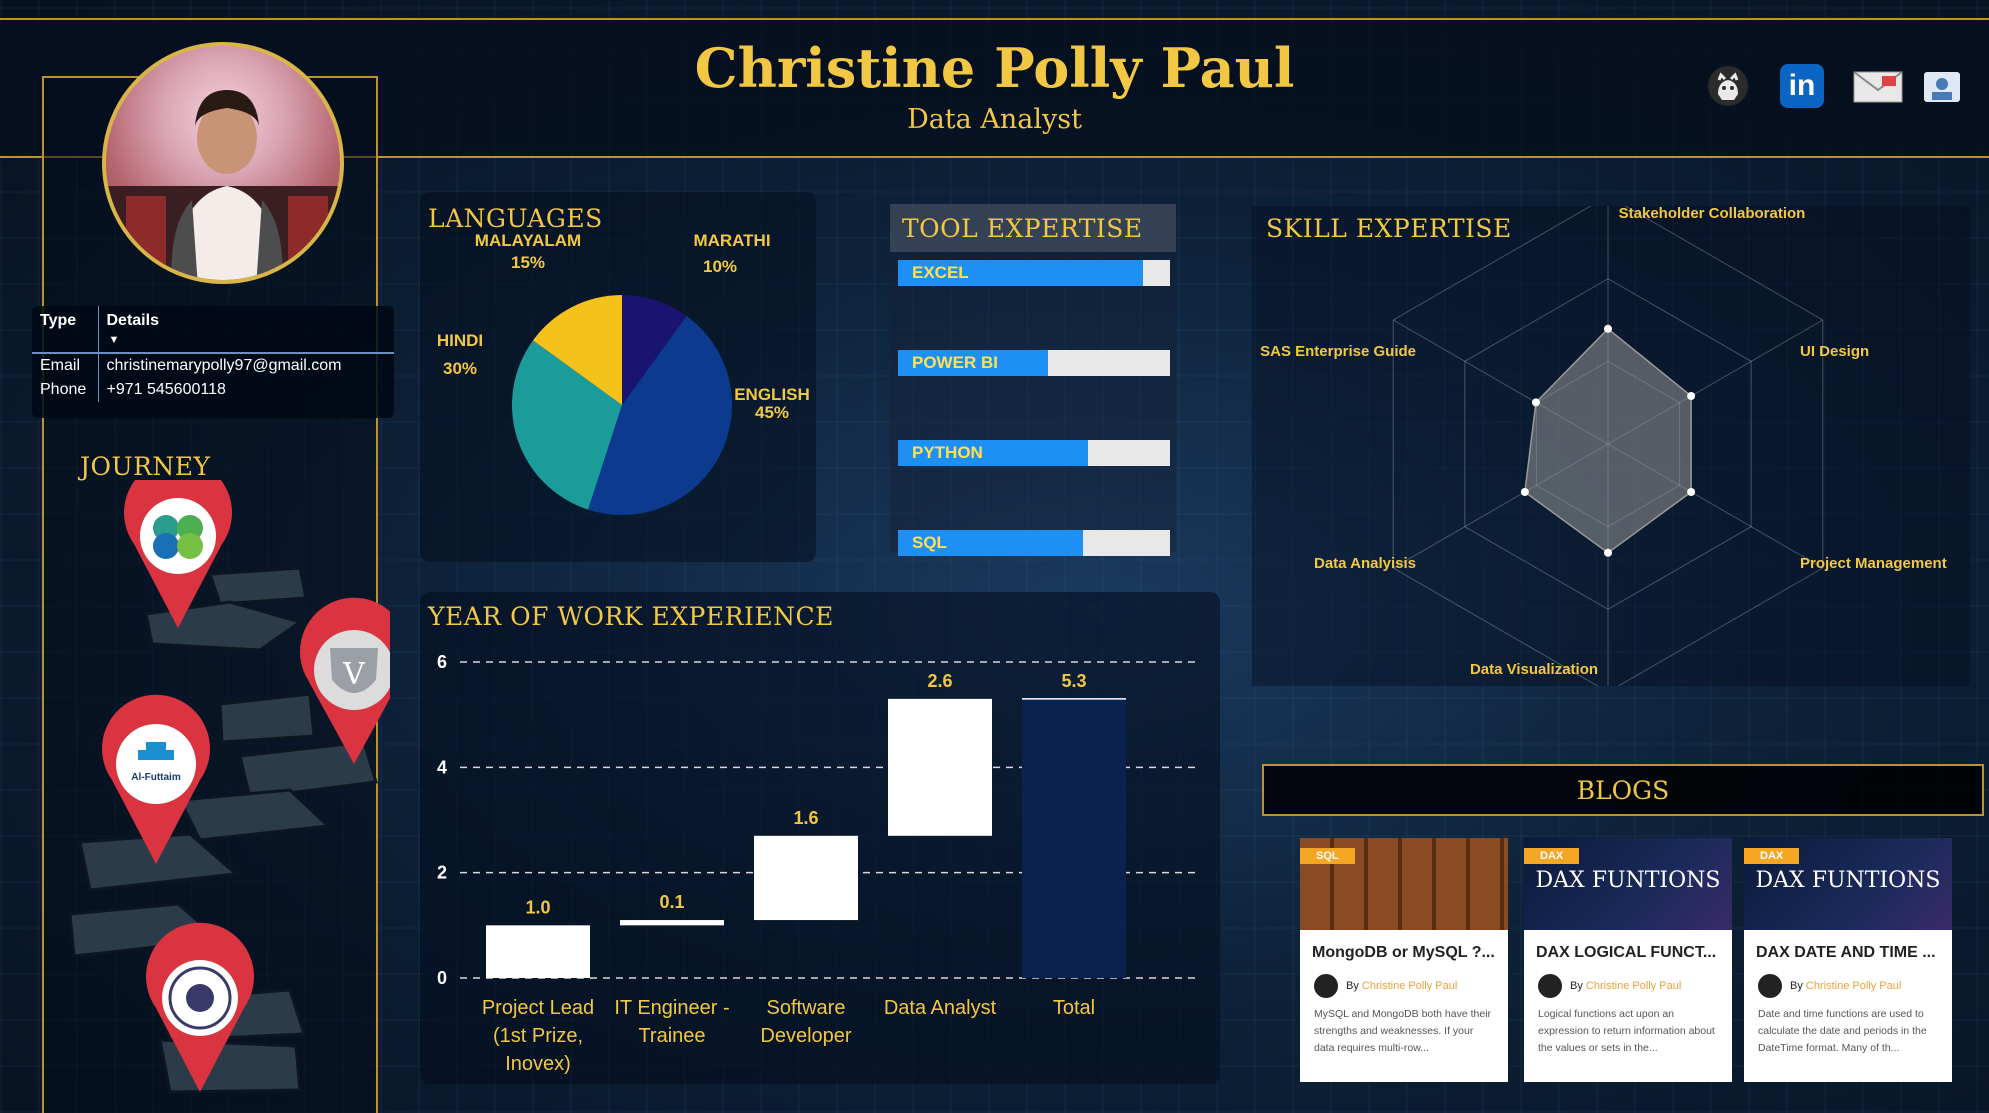 This screenshot has width=1989, height=1113. Describe the element at coordinates (929, 542) in the screenshot. I see `tool-bar-label: SQL` at that location.